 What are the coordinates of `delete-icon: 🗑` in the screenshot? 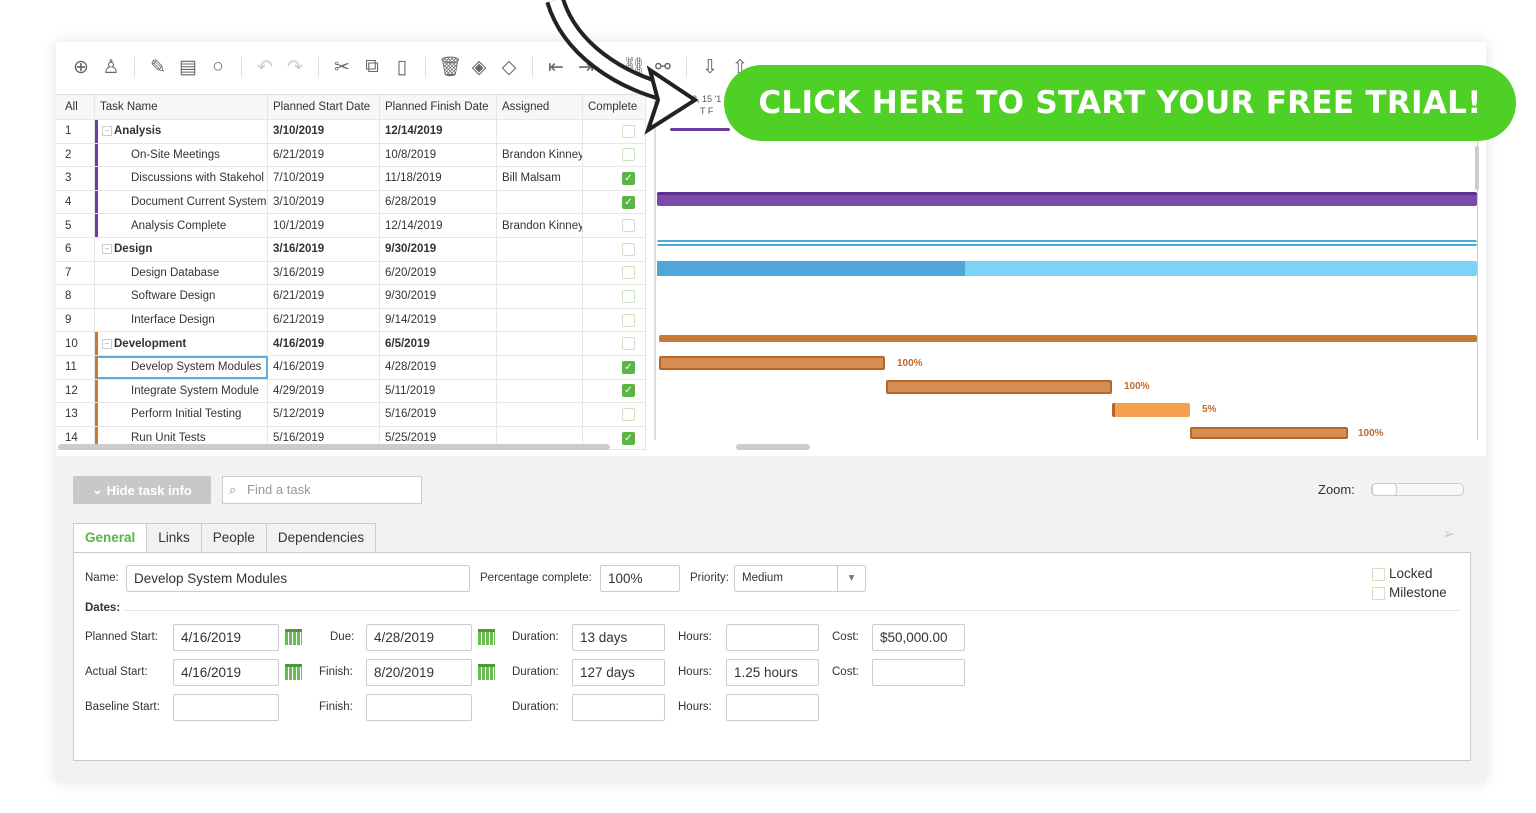 It's located at (450, 67).